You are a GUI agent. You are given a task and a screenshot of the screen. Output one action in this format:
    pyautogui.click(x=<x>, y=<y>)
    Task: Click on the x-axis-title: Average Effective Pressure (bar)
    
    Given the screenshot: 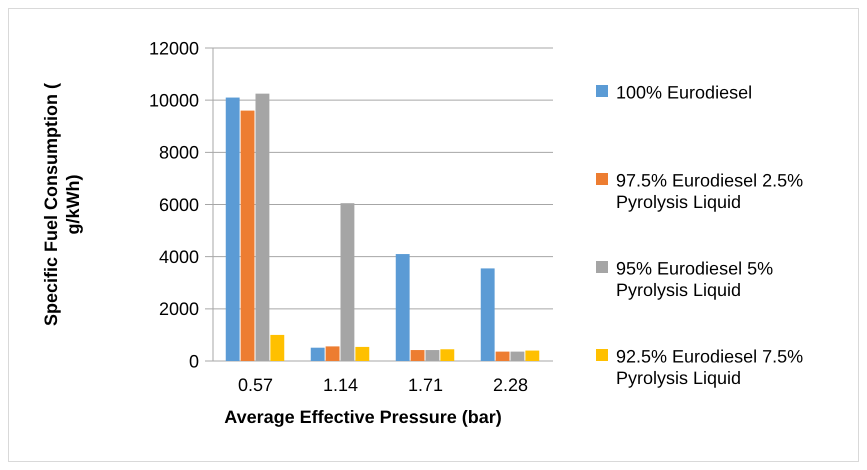 What is the action you would take?
    pyautogui.click(x=363, y=417)
    